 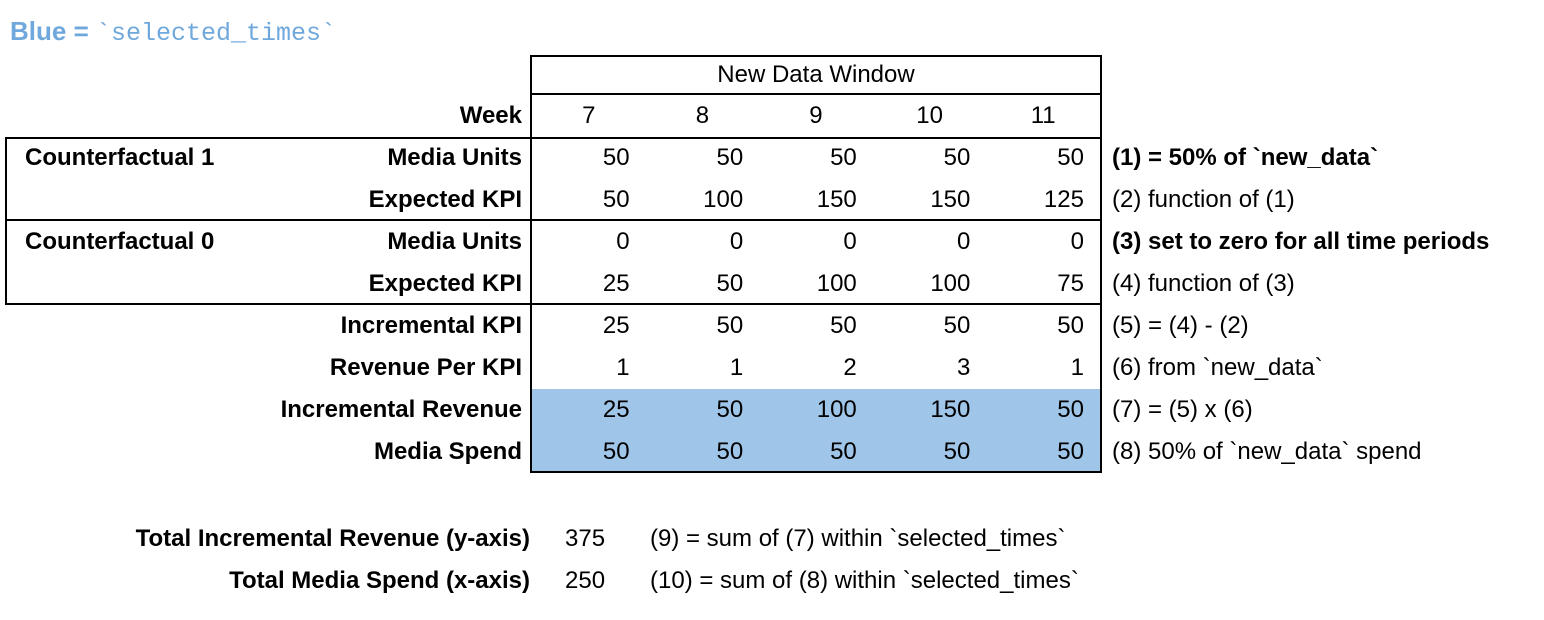 What do you see at coordinates (425, 367) in the screenshot?
I see `row-label-revenue-per-kpi: Revenue Per KPI` at bounding box center [425, 367].